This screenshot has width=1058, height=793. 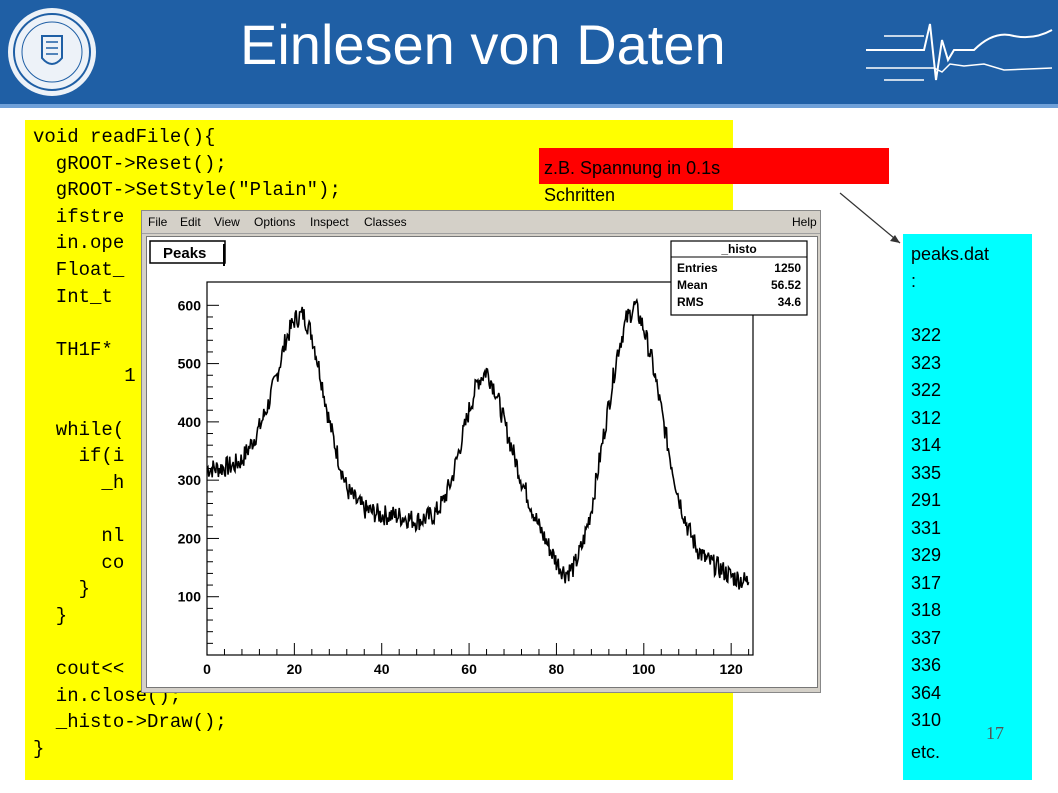 I want to click on datafile-colon: :, so click(x=914, y=281).